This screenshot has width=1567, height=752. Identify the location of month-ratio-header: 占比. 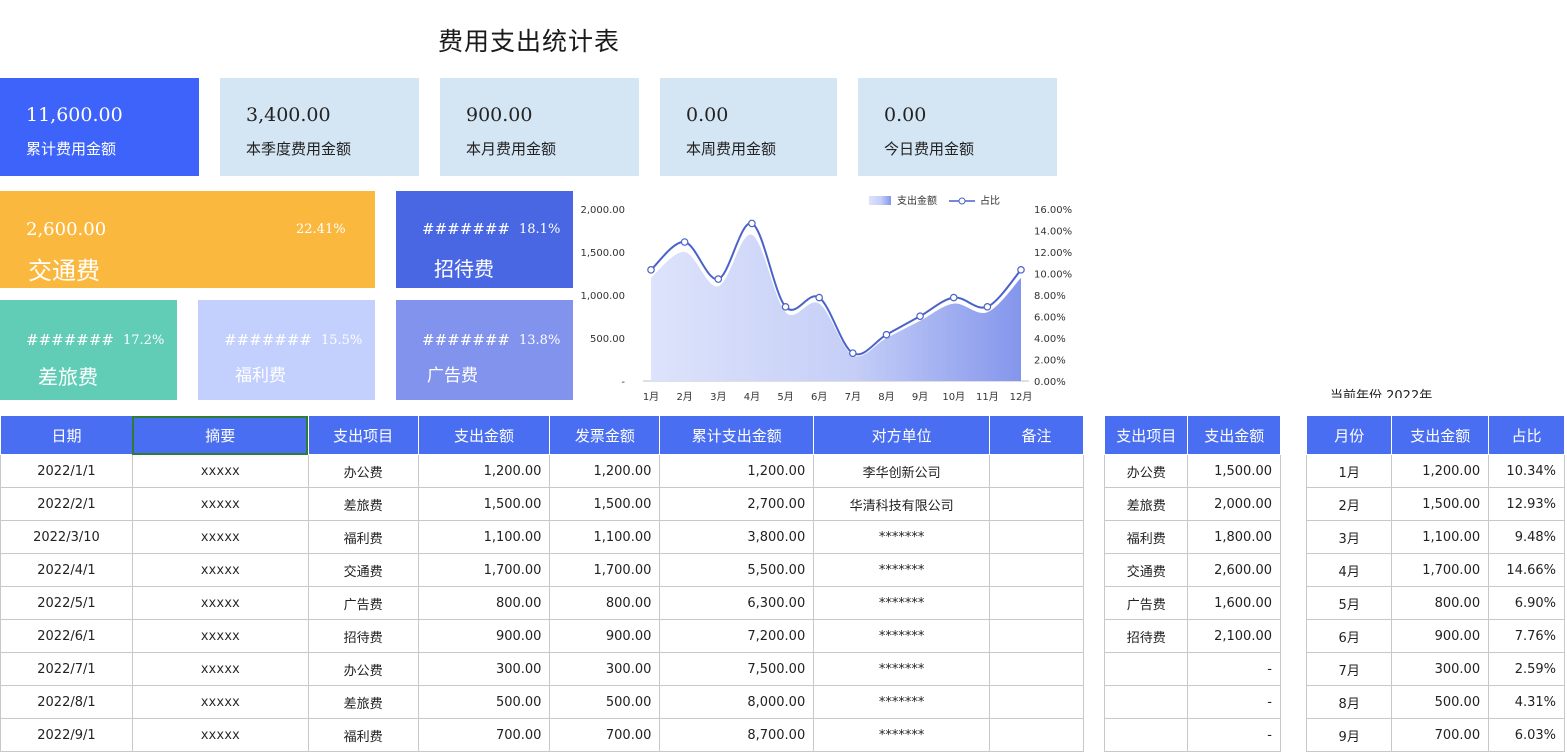
(1526, 435).